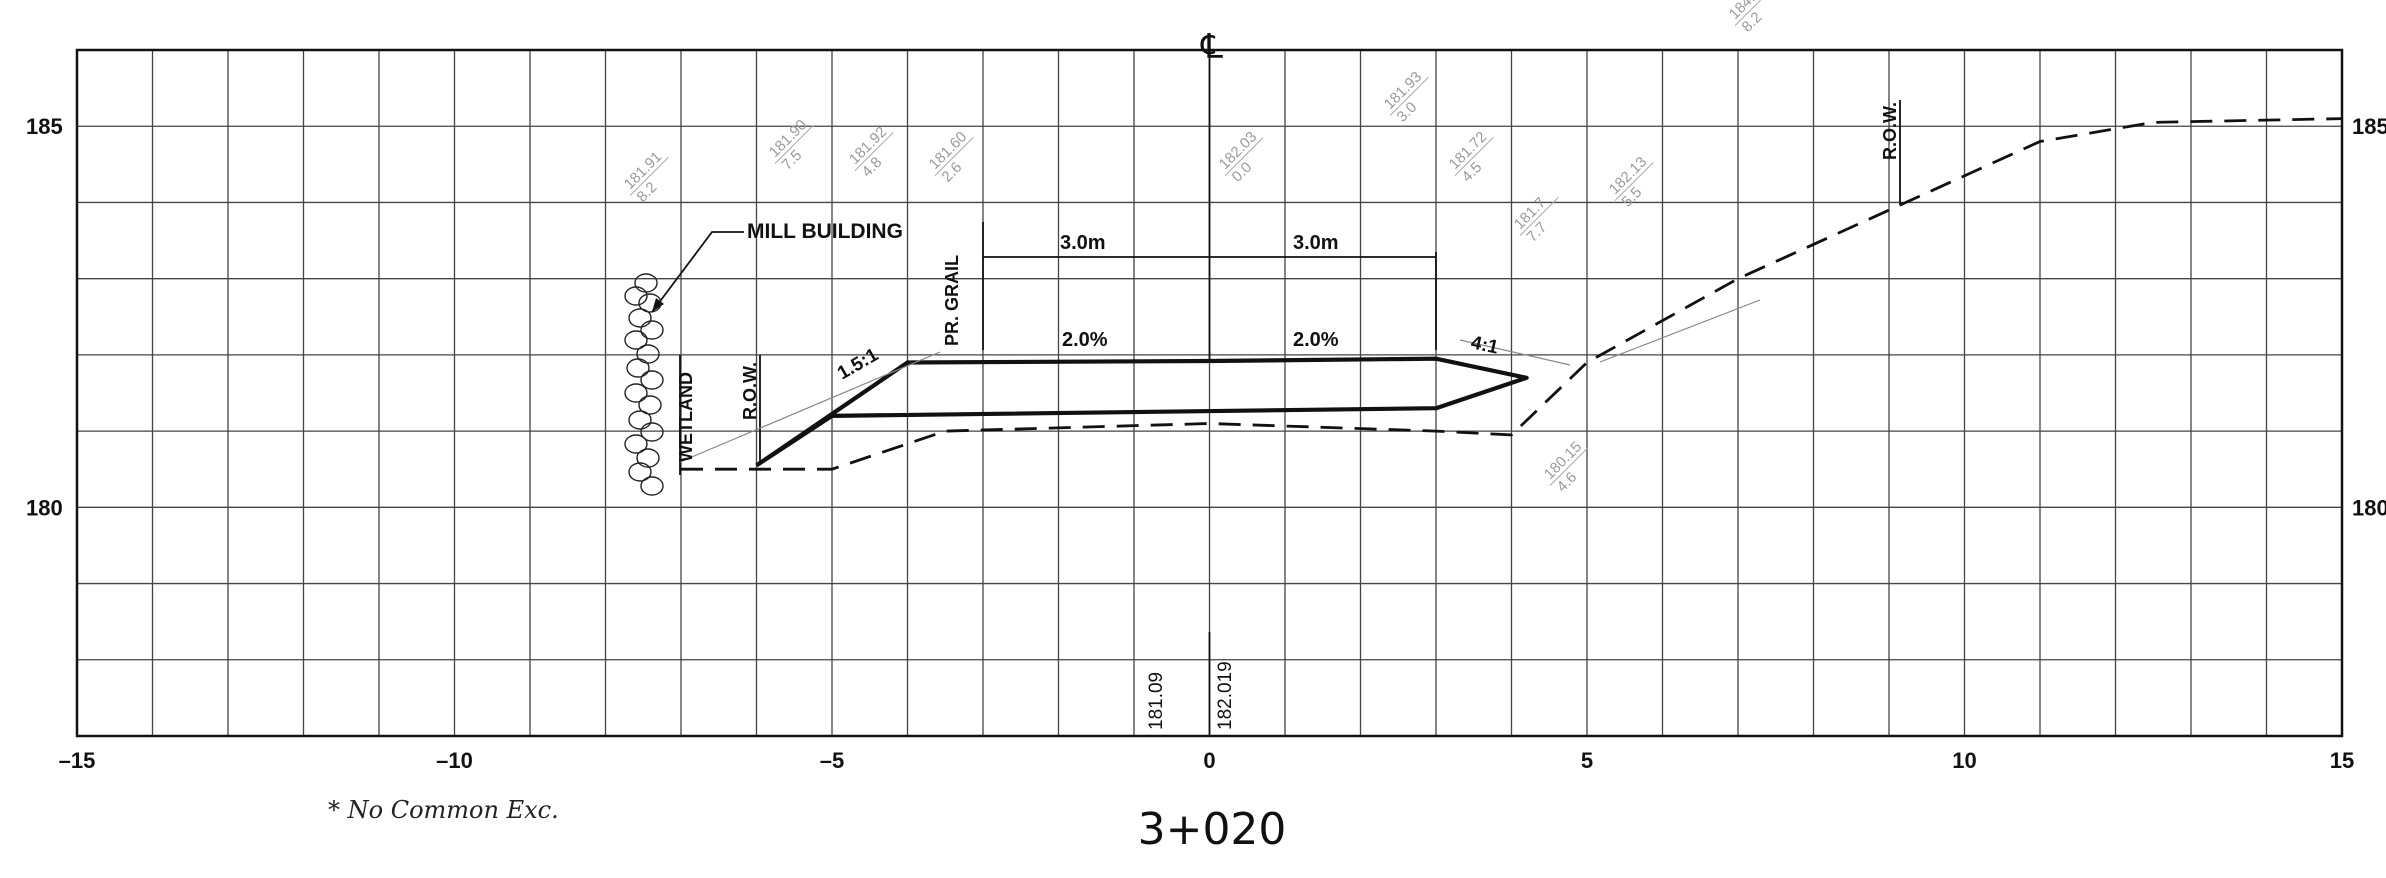 Image resolution: width=2386 pixels, height=878 pixels. I want to click on faint-label: 181.907.5, so click(790, 145).